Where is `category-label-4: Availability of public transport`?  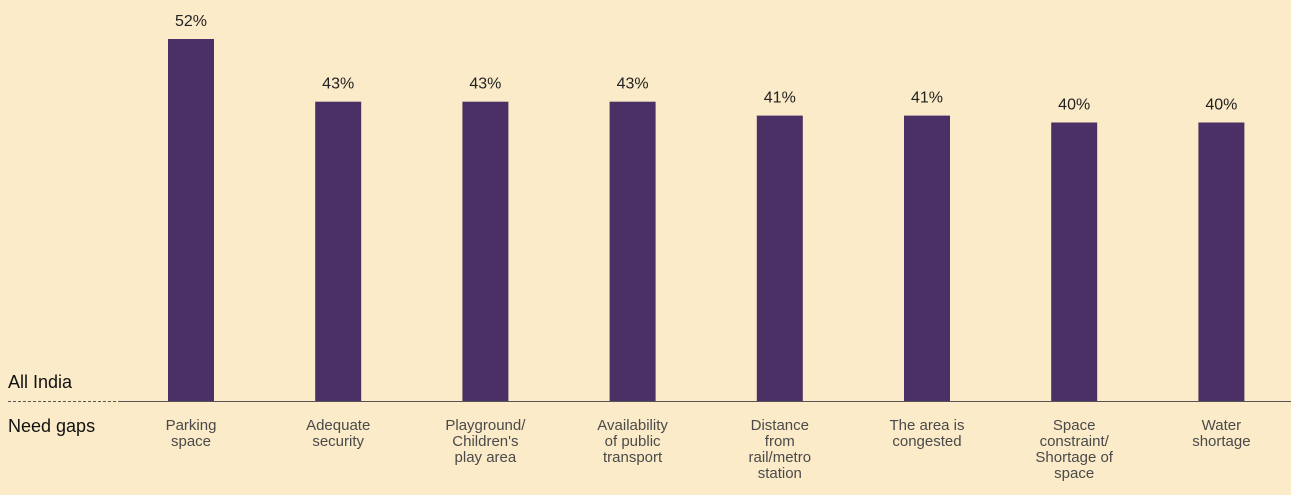 category-label-4: Availability of public transport is located at coordinates (632, 441).